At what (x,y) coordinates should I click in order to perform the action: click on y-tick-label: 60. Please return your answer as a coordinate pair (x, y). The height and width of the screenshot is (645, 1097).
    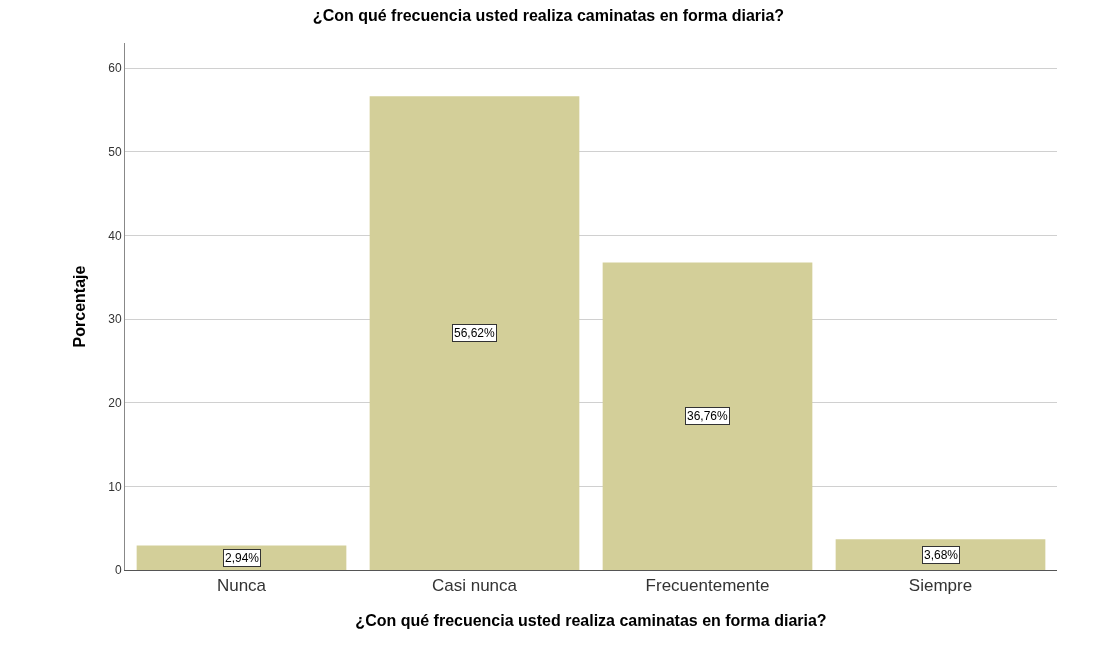
    Looking at the image, I should click on (115, 68).